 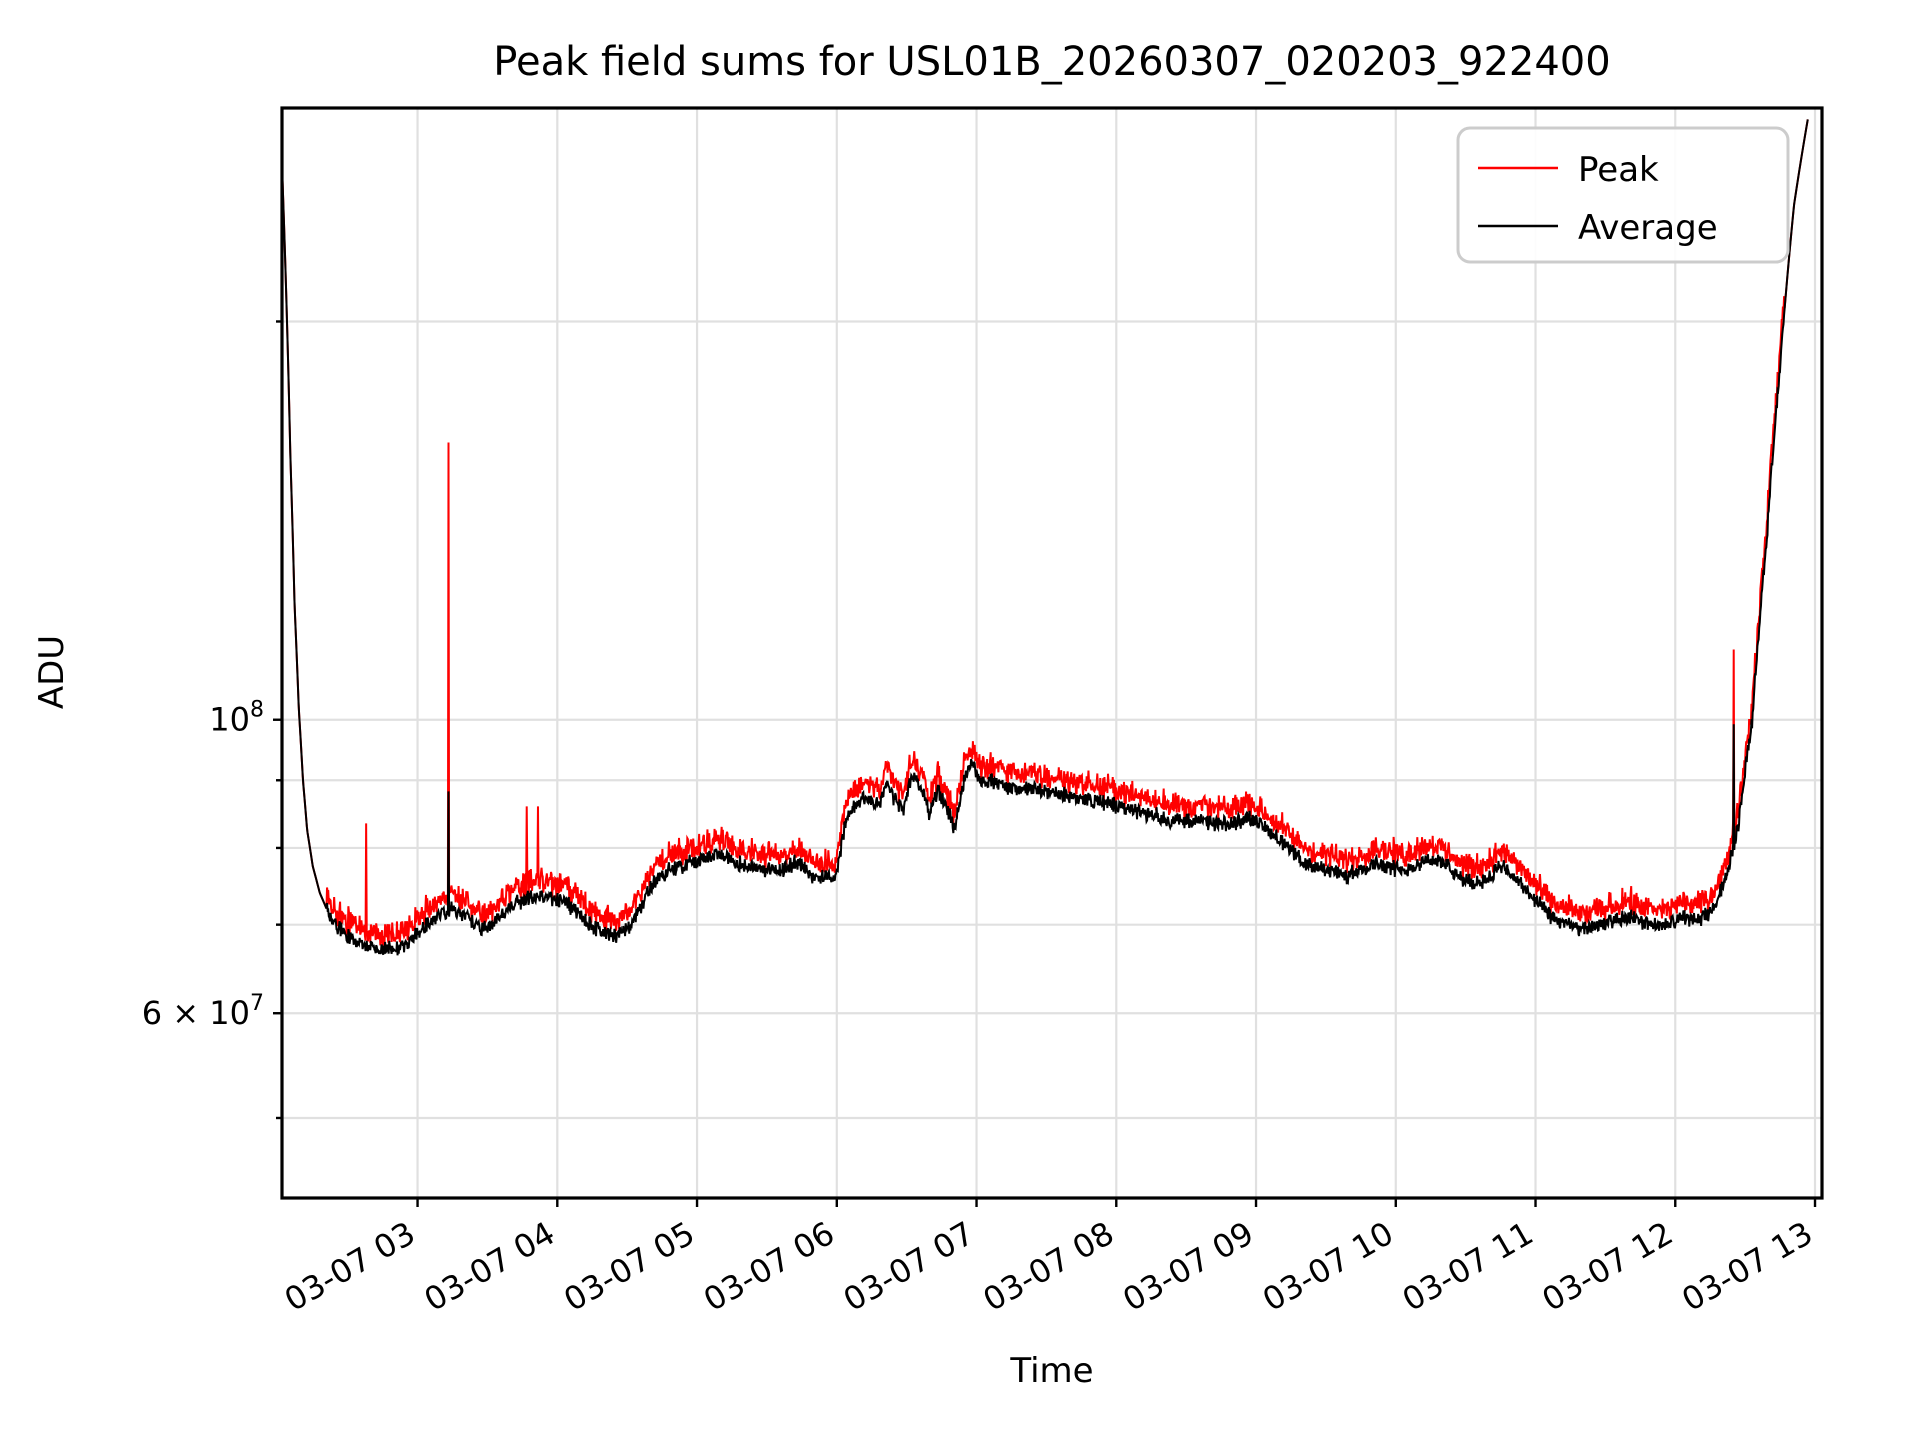 I want to click on x-tick-label: 03-07 05, so click(x=629, y=1266).